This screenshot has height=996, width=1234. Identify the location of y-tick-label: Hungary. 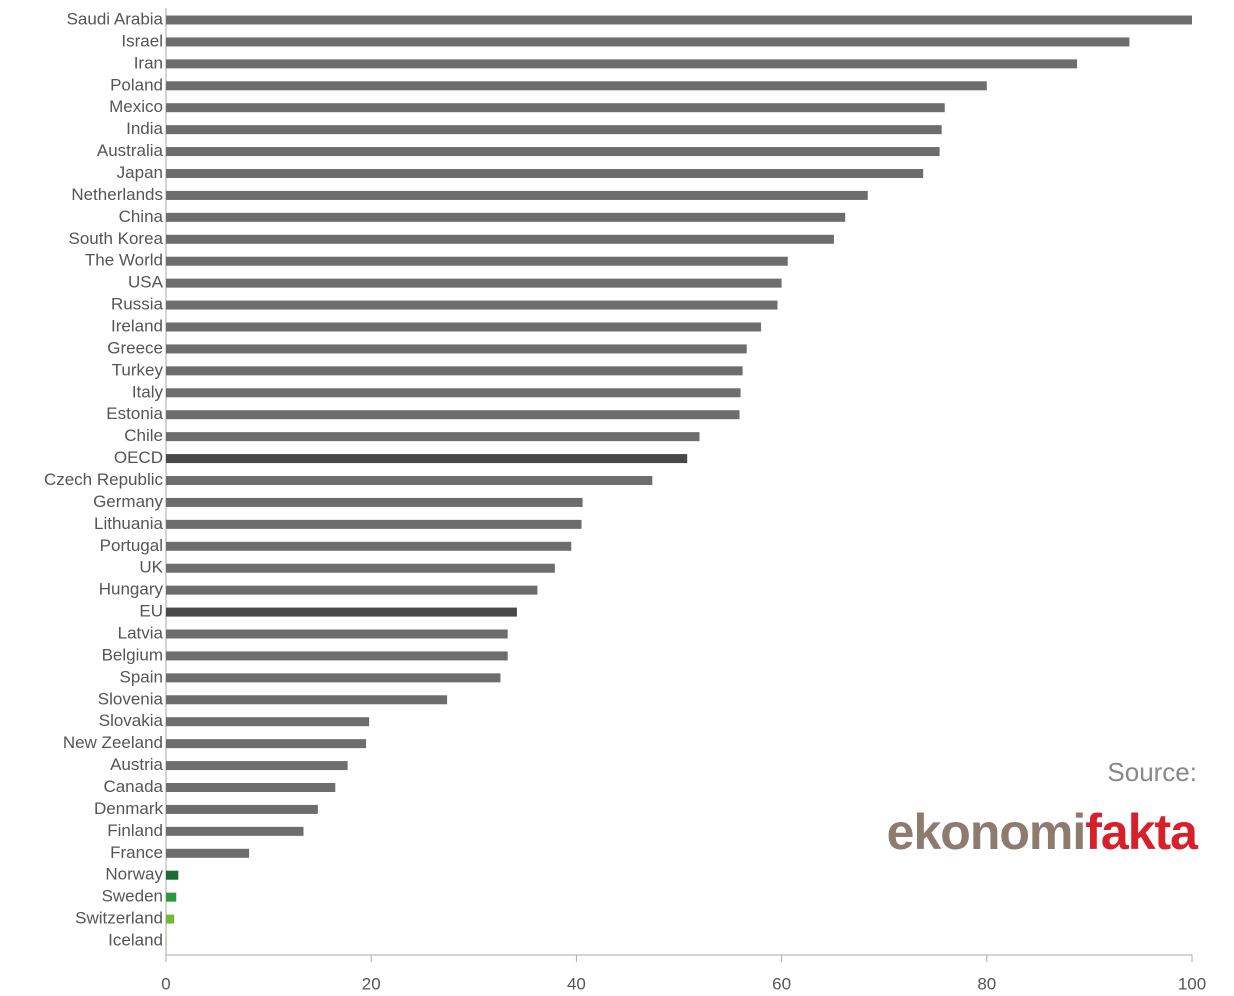
(131, 589).